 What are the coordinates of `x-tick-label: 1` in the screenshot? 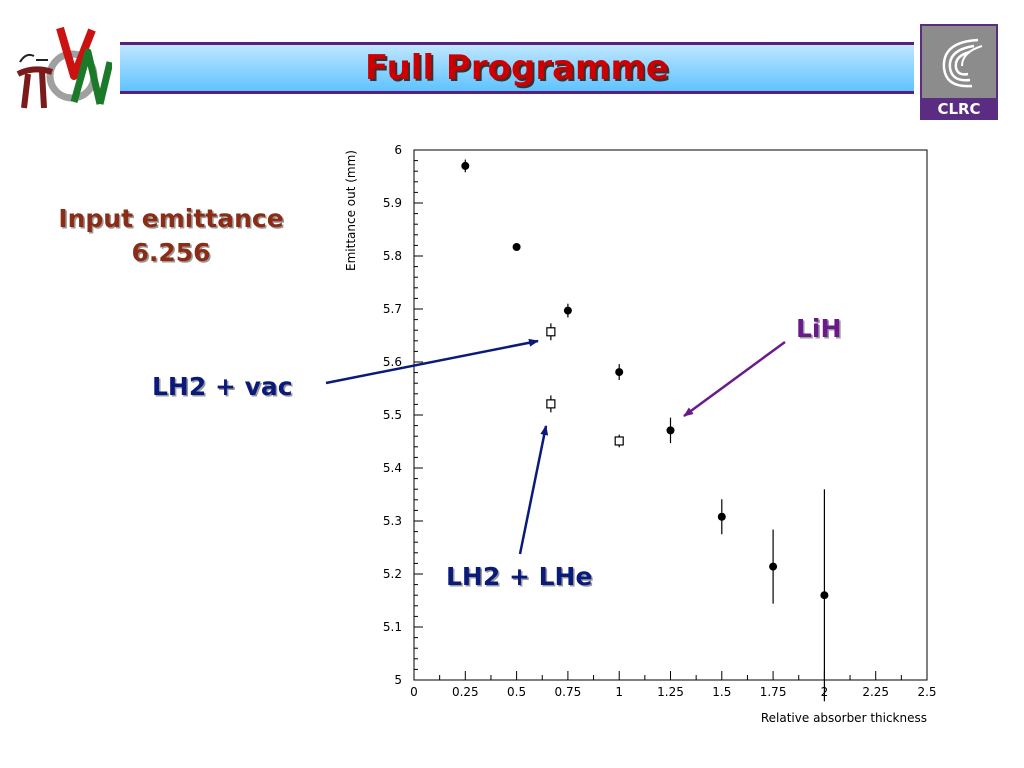 It's located at (619, 692).